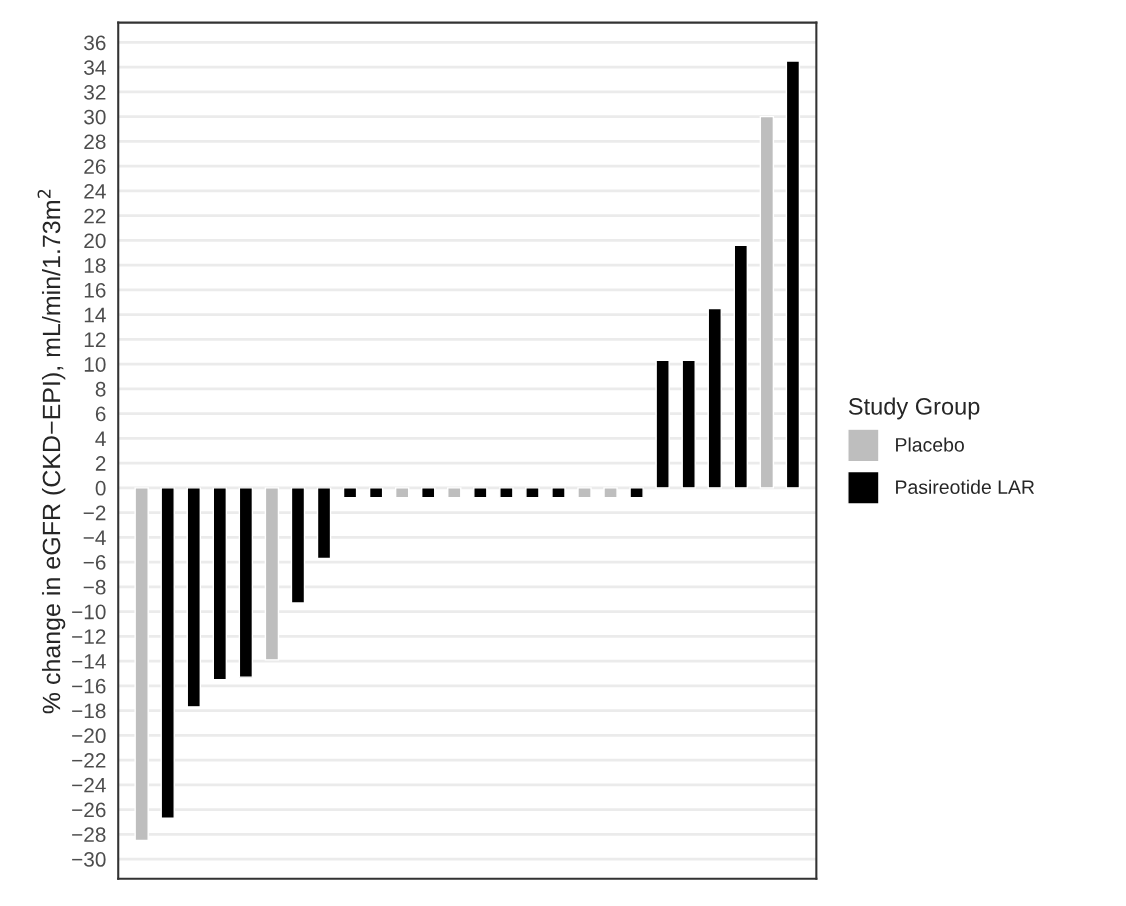 This screenshot has height=906, width=1126. I want to click on y-tick-label: 2, so click(100, 463).